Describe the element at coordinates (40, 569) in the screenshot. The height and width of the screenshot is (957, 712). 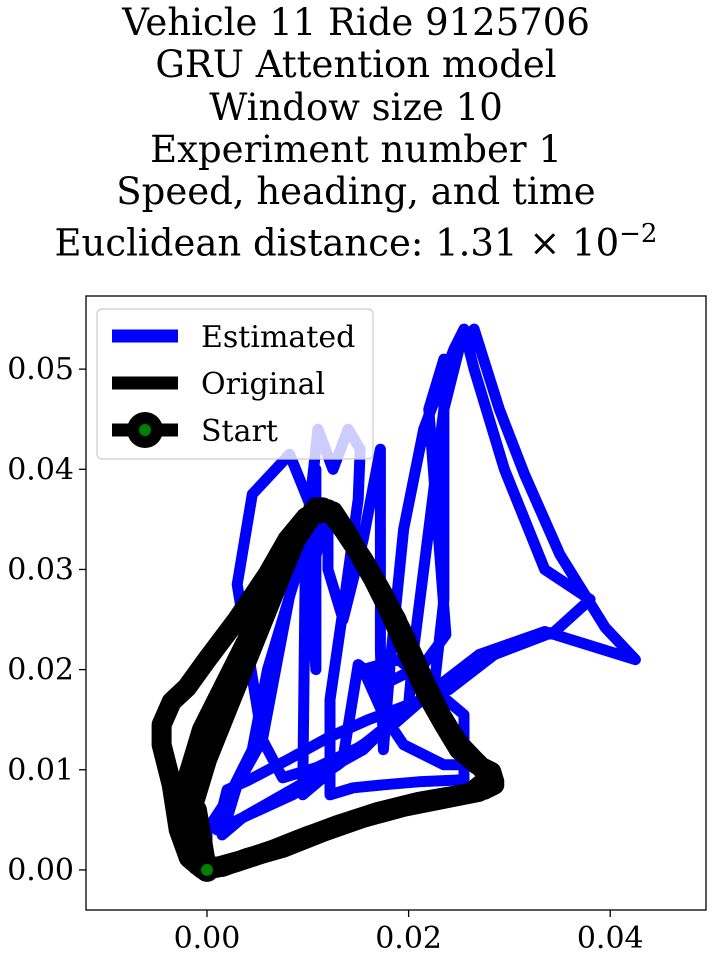
I see `y-tick-label: 0.03` at that location.